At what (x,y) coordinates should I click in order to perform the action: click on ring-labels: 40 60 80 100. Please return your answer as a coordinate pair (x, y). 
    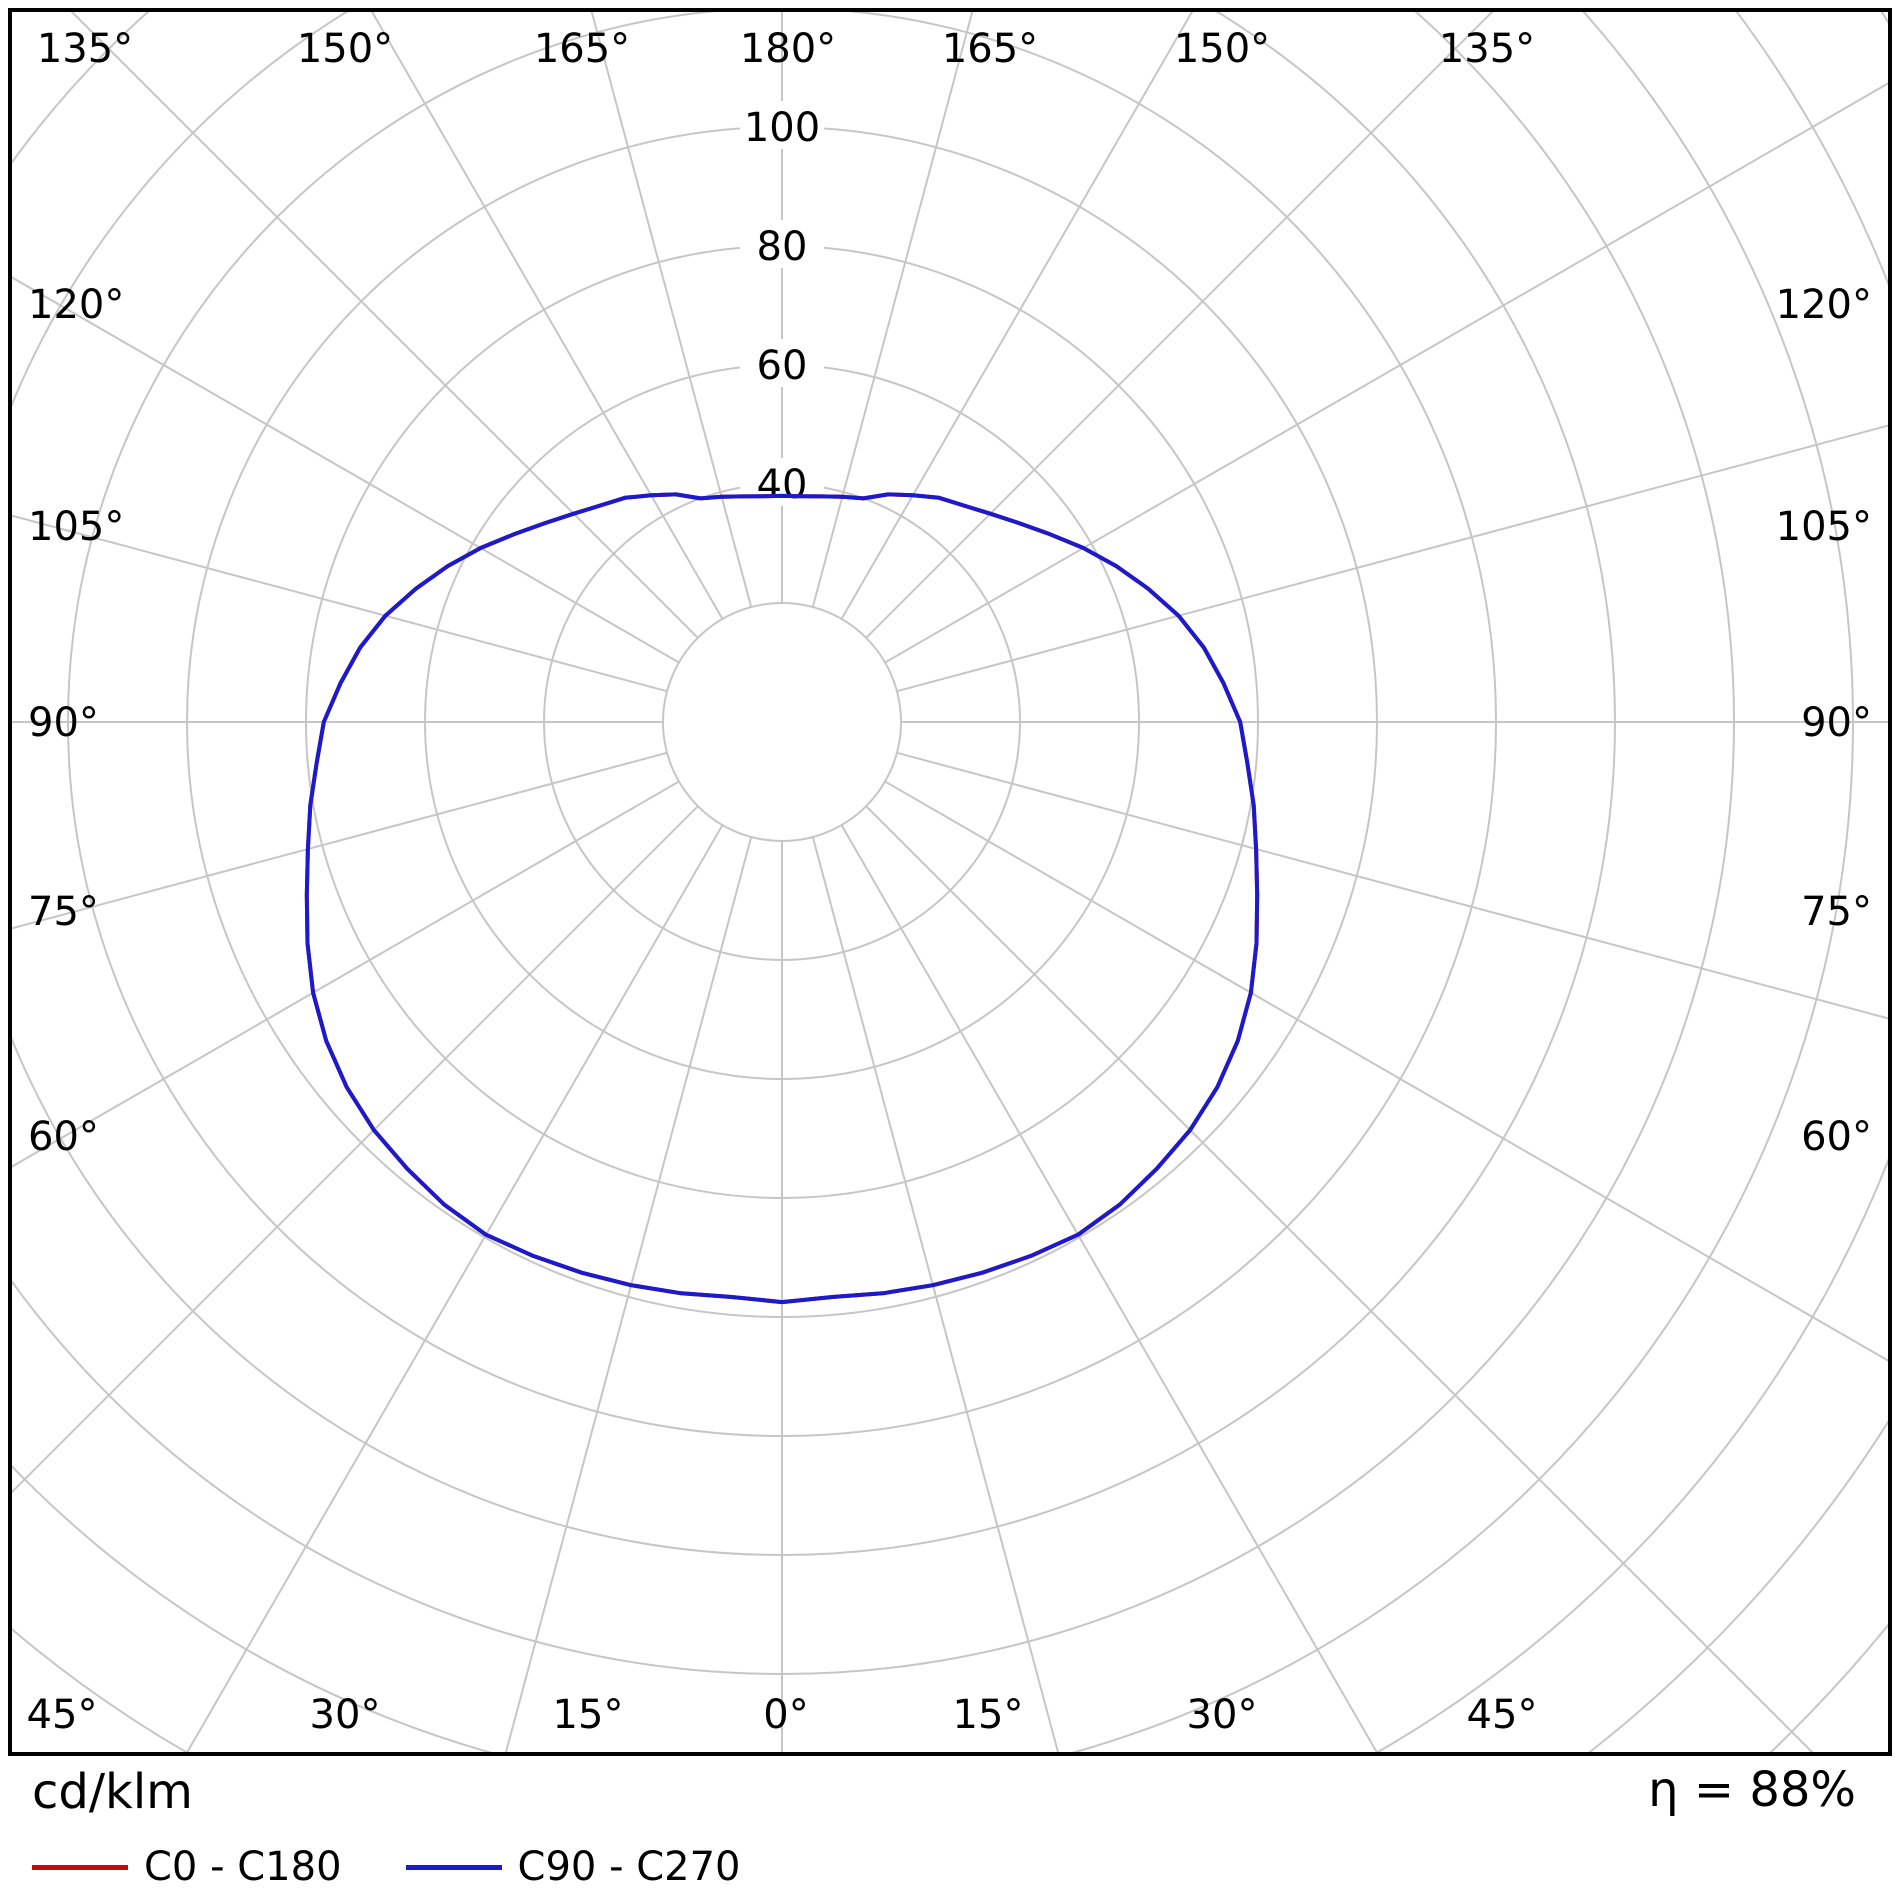
    Looking at the image, I should click on (782, 304).